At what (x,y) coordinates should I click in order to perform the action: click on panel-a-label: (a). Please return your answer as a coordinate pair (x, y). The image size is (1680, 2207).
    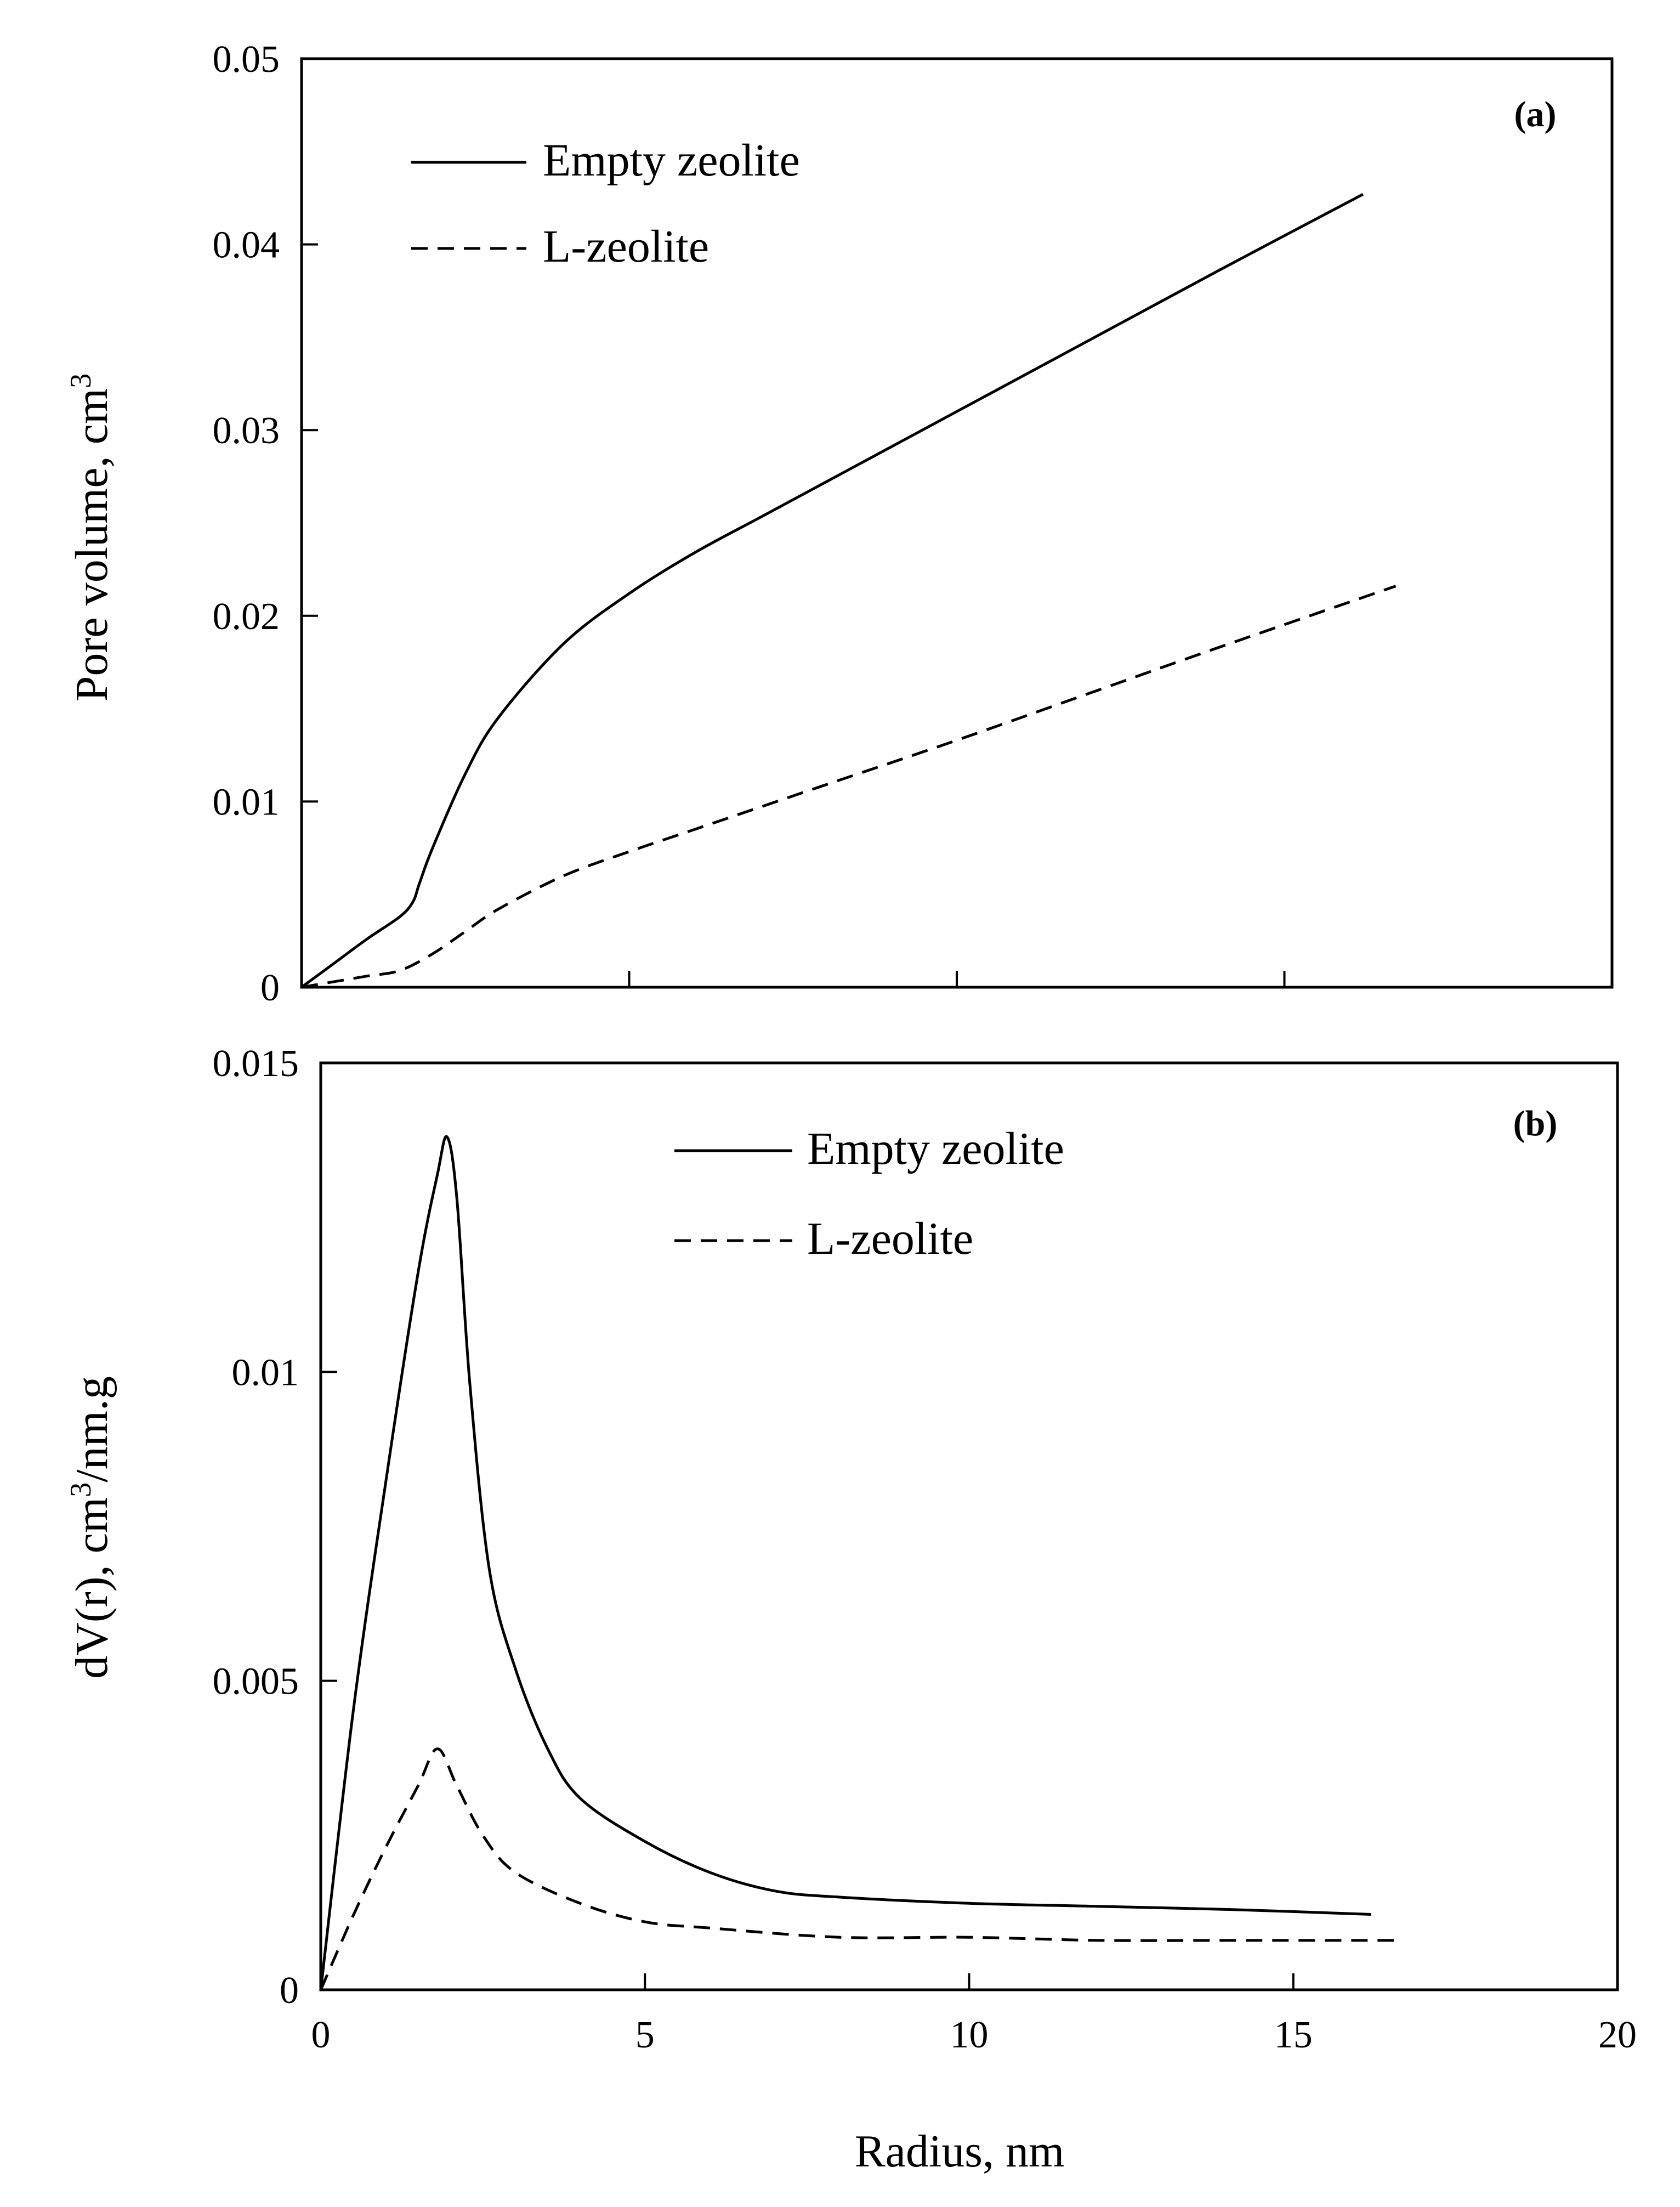
    Looking at the image, I should click on (1535, 114).